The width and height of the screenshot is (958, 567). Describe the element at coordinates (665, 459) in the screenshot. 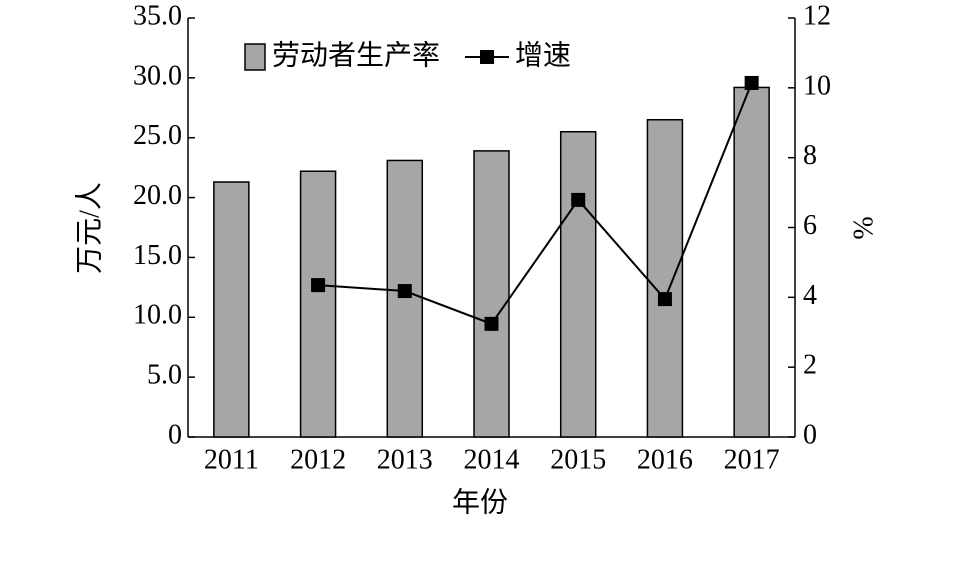

I see `x-tick-label: 2016` at that location.